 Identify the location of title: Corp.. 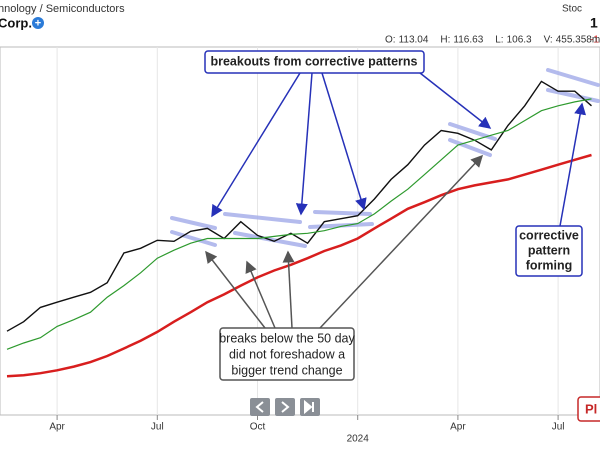
(16, 22).